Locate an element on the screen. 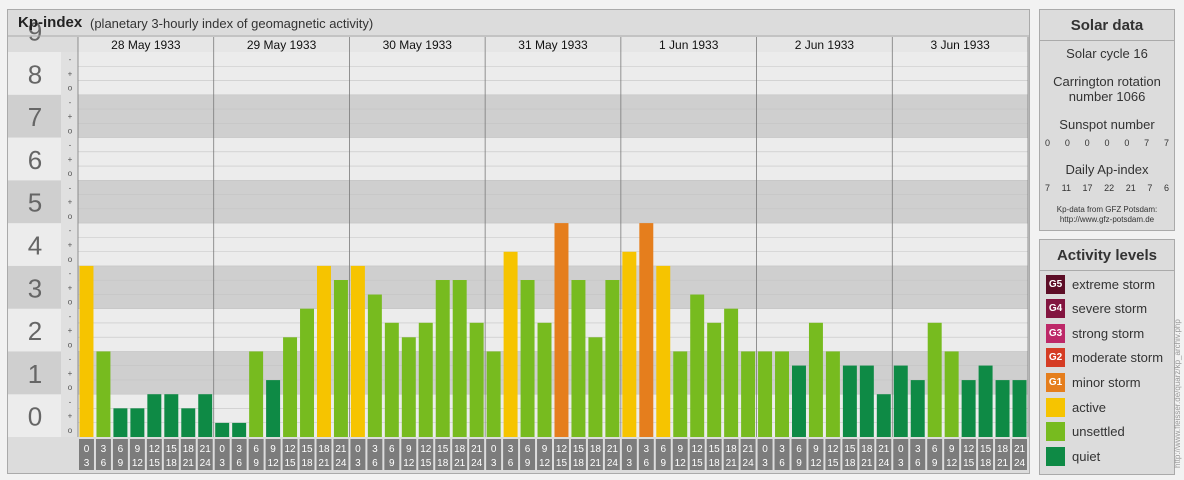 The height and width of the screenshot is (480, 1184). date-label: 28 May 1933 is located at coordinates (146, 45).